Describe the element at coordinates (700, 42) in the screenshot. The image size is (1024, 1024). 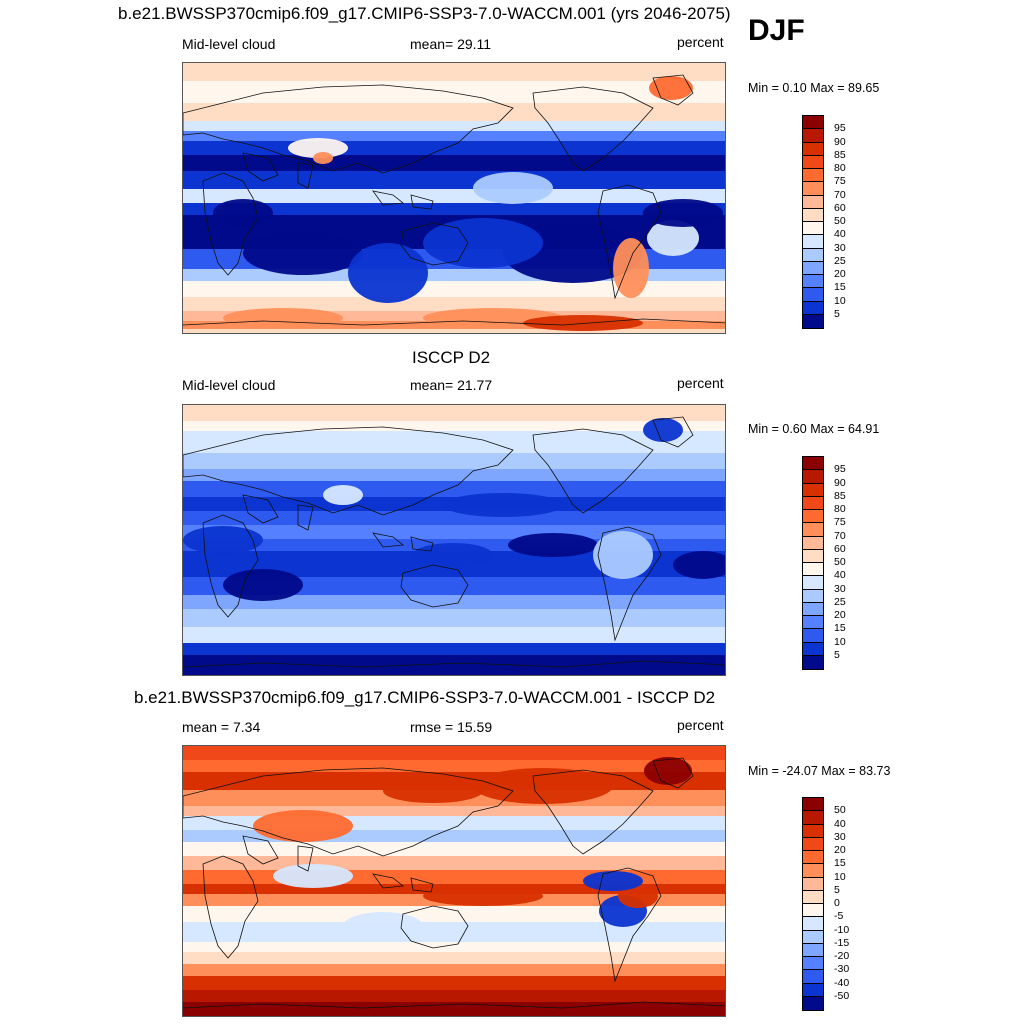
I see `panel-1-units: percent` at that location.